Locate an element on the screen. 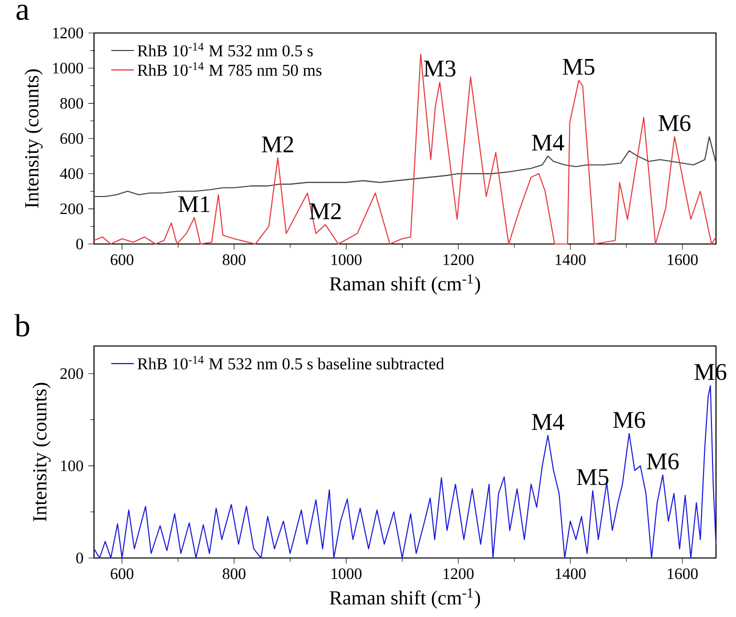 This screenshot has height=617, width=736. chart-title: b is located at coordinates (22, 325).